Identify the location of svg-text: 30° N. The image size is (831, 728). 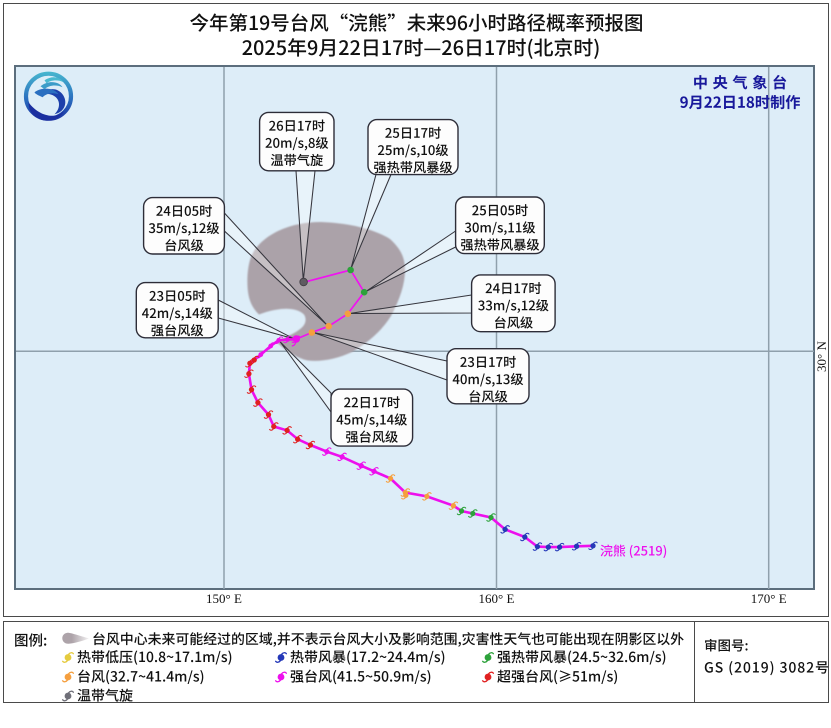
(821, 356).